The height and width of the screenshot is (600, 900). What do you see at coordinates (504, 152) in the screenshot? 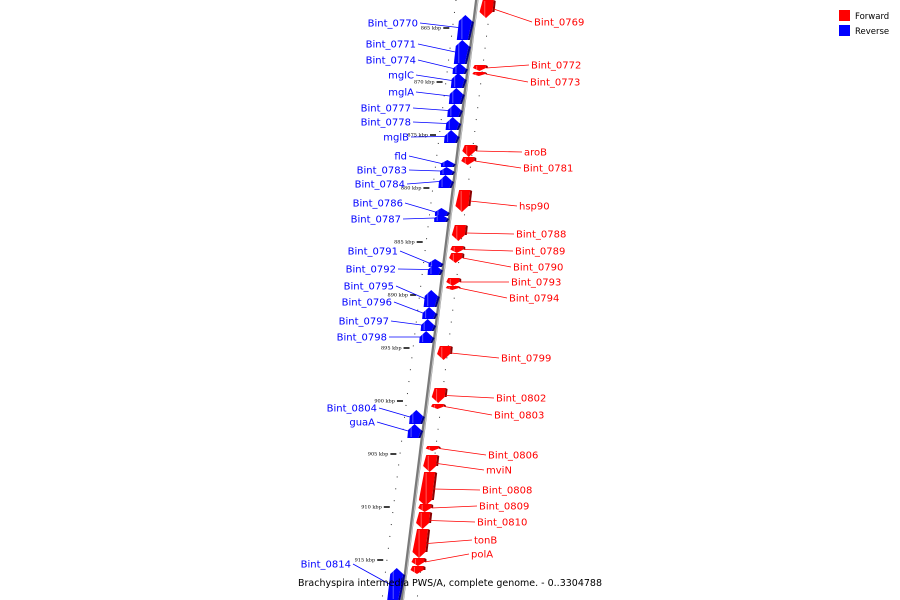
I see `gene-aroB: aroB` at bounding box center [504, 152].